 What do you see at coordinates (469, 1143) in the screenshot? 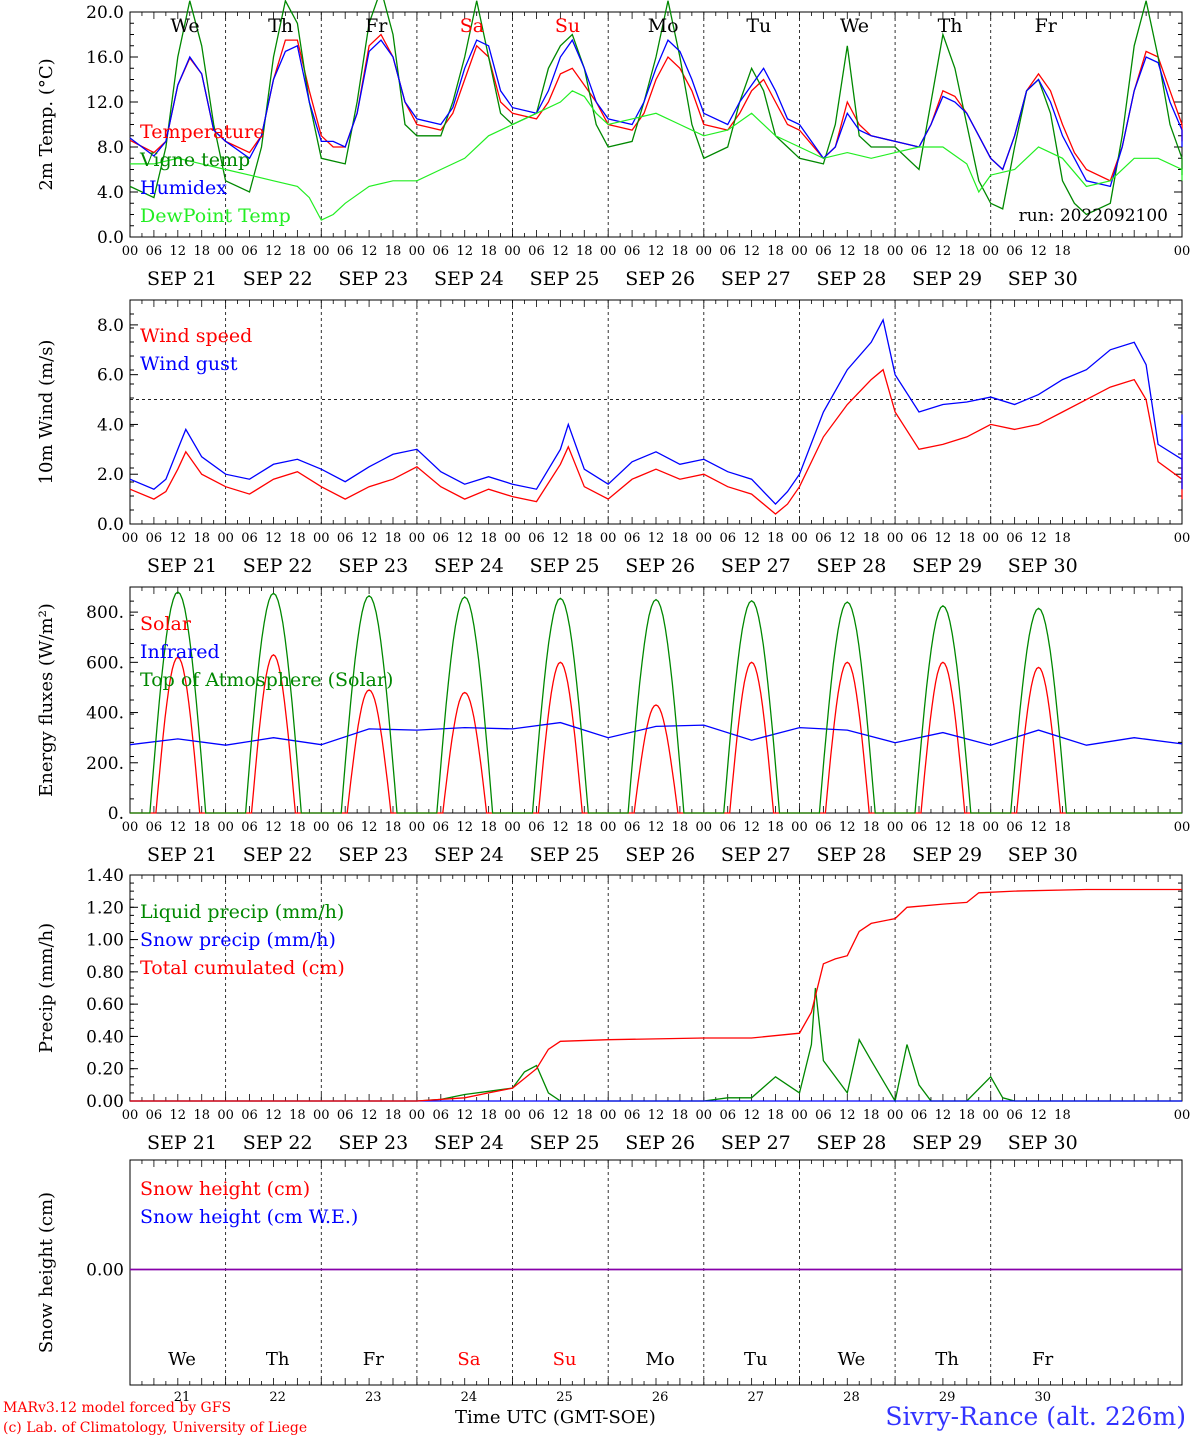
I see `date-label: SEP 24` at bounding box center [469, 1143].